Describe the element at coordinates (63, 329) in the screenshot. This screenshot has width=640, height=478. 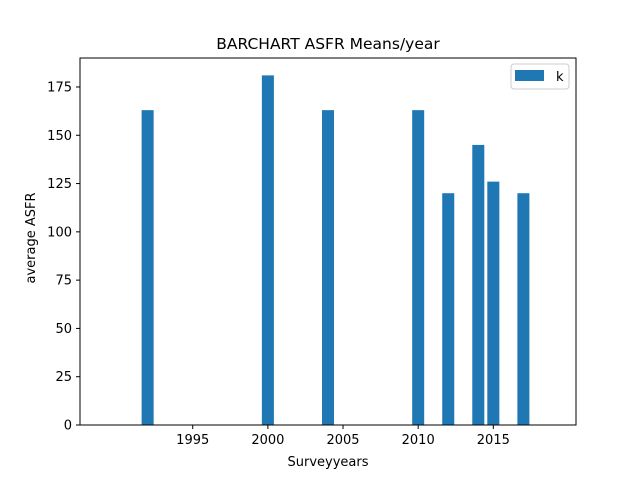
I see `y-tick-label: 50` at that location.